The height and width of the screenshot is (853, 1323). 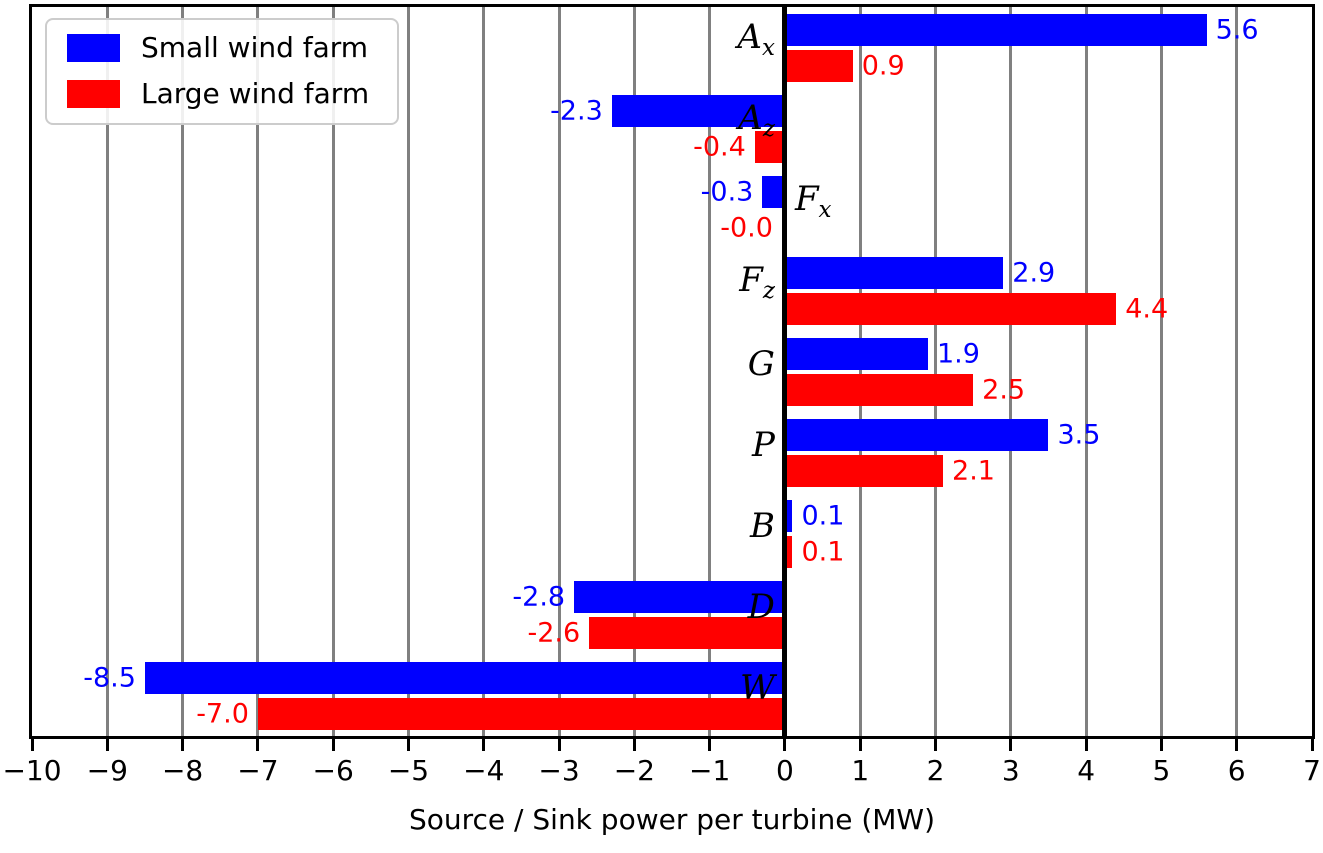 I want to click on value-label-small-W: -8.5, so click(x=109, y=677).